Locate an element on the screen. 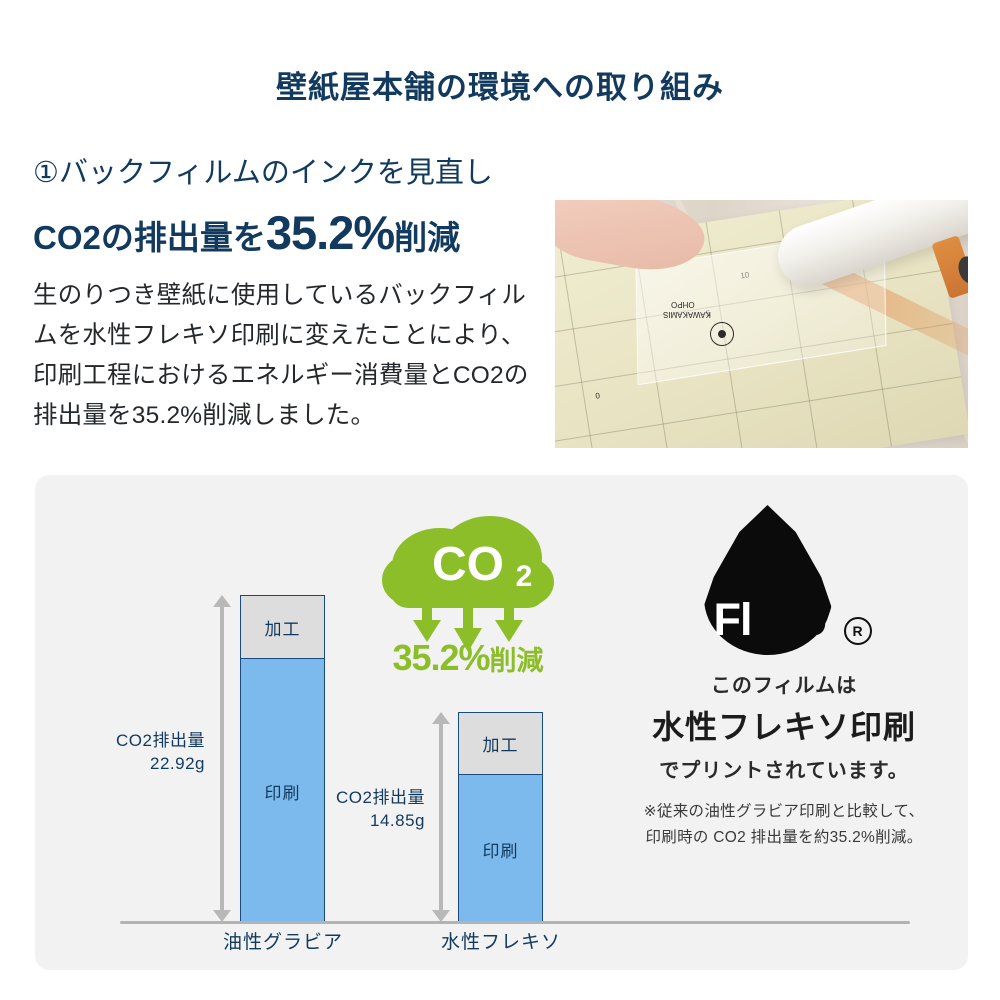 This screenshot has width=1000, height=1000. co2-cloud-icon: CO 2 is located at coordinates (468, 595).